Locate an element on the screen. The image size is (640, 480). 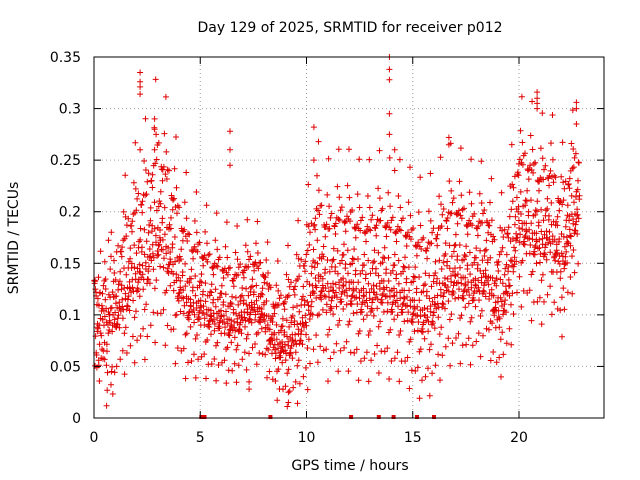
y-axis-label: SRMTID / TECUs is located at coordinates (14, 238).